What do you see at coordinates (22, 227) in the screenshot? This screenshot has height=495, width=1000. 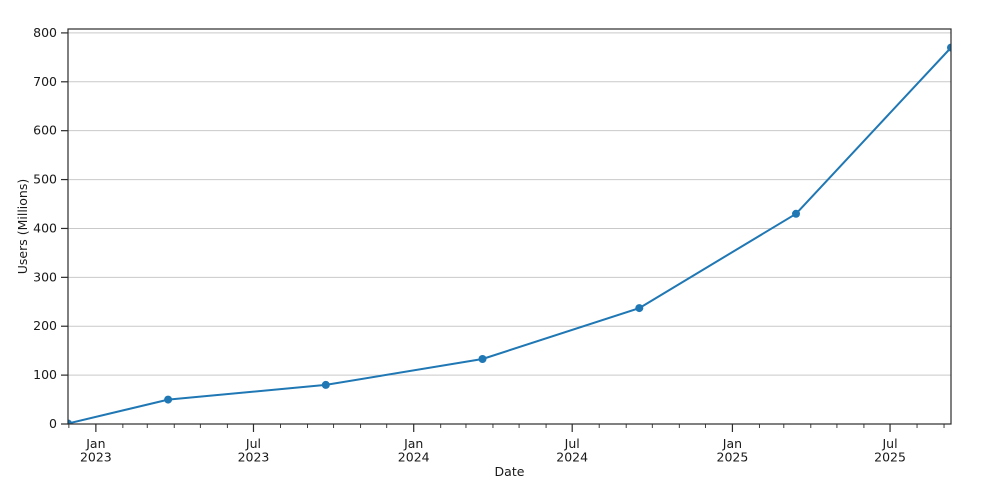 I see `y-axis-label: Users (Millions)` at bounding box center [22, 227].